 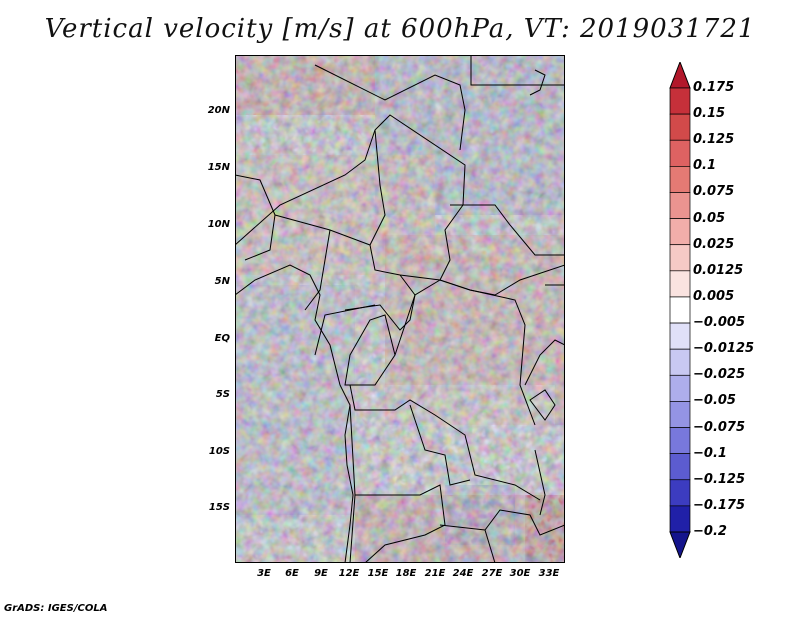 What do you see at coordinates (222, 338) in the screenshot?
I see `lat-tick-label: EQ` at bounding box center [222, 338].